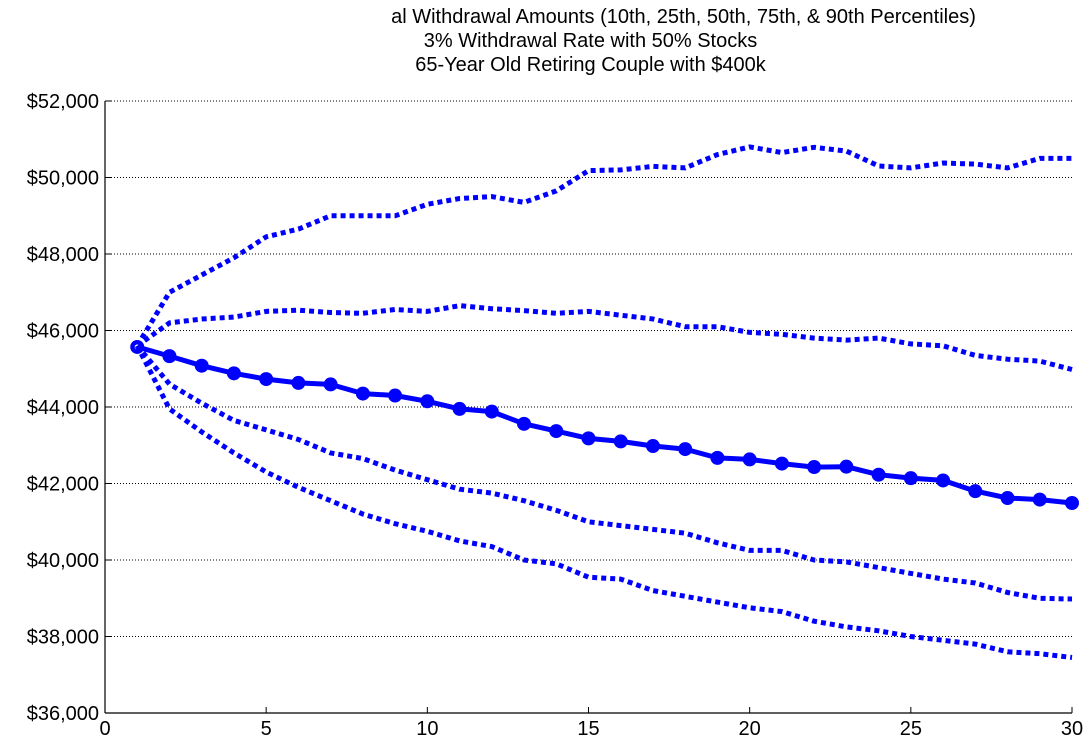 The height and width of the screenshot is (738, 1087). I want to click on y-tick-label: $44,000, so click(63, 408).